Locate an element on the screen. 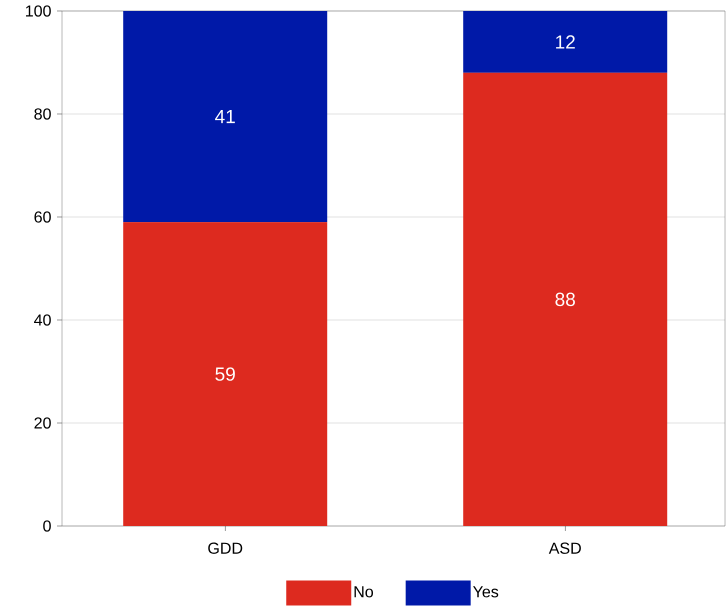  y-tick-label: 100 is located at coordinates (38, 11).